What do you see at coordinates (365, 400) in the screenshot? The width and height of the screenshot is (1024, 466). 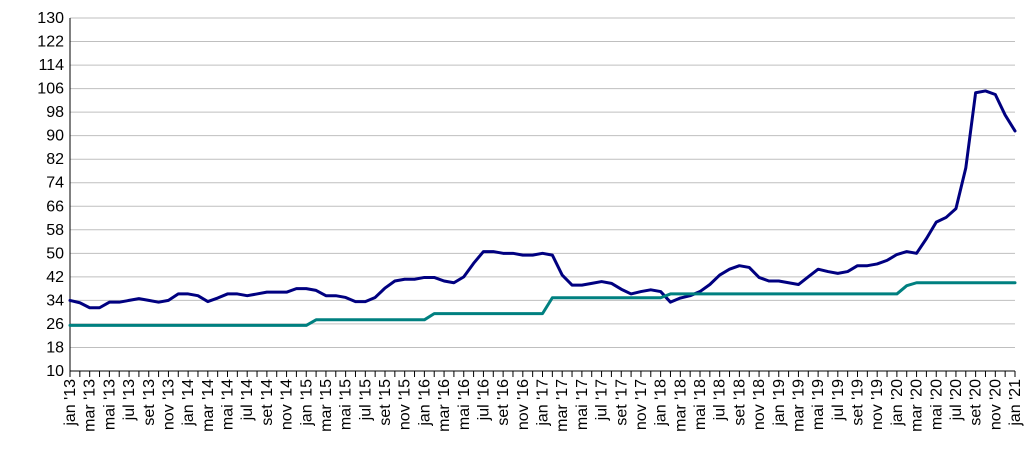 I see `x-tick-label: jul '15` at bounding box center [365, 400].